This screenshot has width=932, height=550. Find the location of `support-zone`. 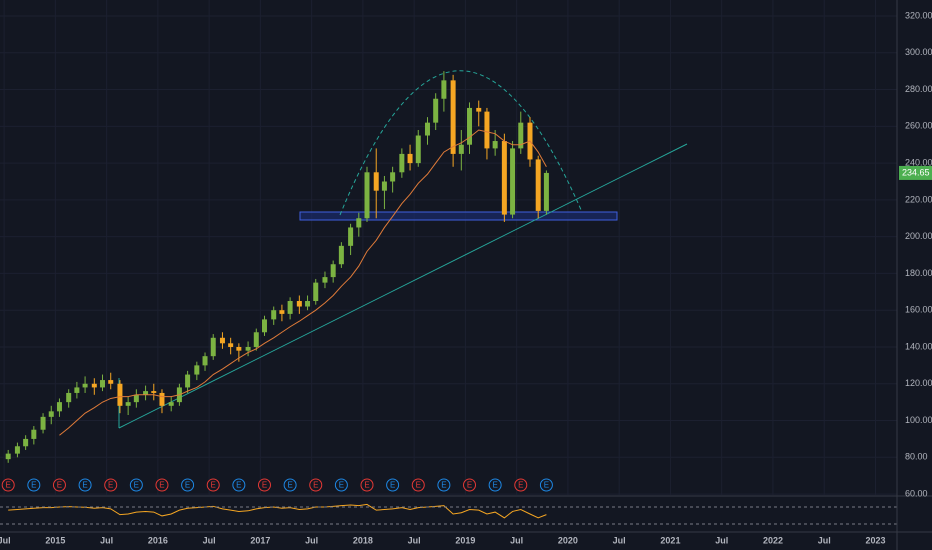

support-zone is located at coordinates (458, 216).